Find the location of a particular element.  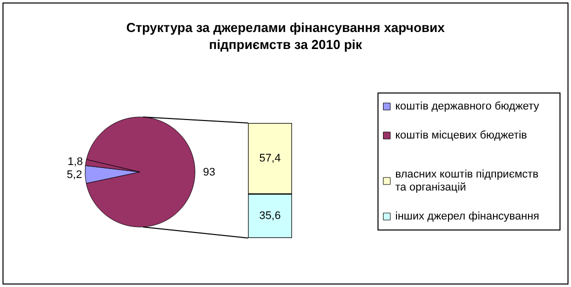

data-label: 57,4 is located at coordinates (270, 158).